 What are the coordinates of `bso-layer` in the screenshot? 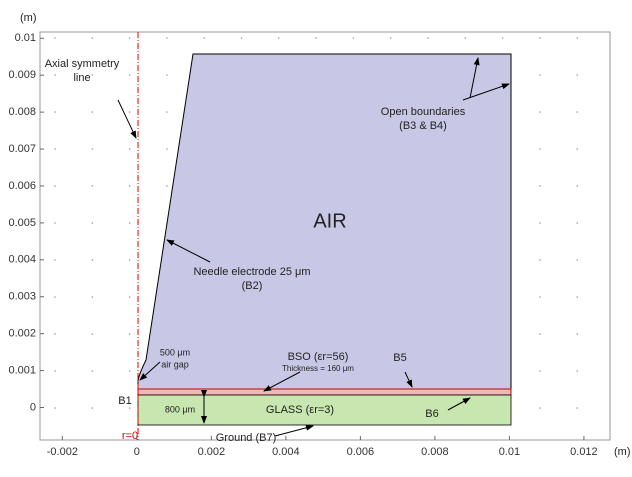 It's located at (324, 392).